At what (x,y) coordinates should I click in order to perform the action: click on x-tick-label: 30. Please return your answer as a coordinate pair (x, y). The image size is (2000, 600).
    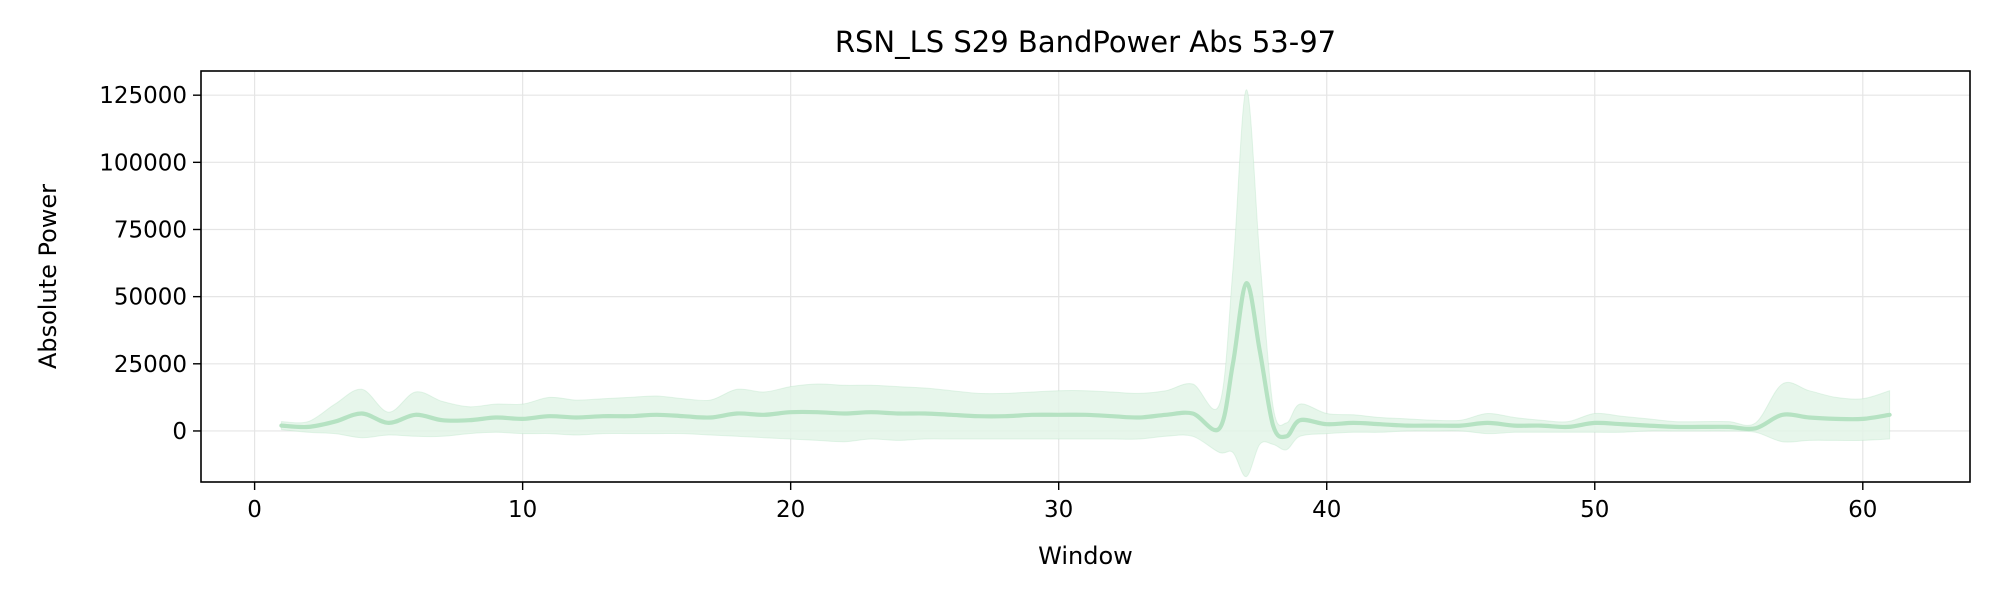
    Looking at the image, I should click on (1058, 510).